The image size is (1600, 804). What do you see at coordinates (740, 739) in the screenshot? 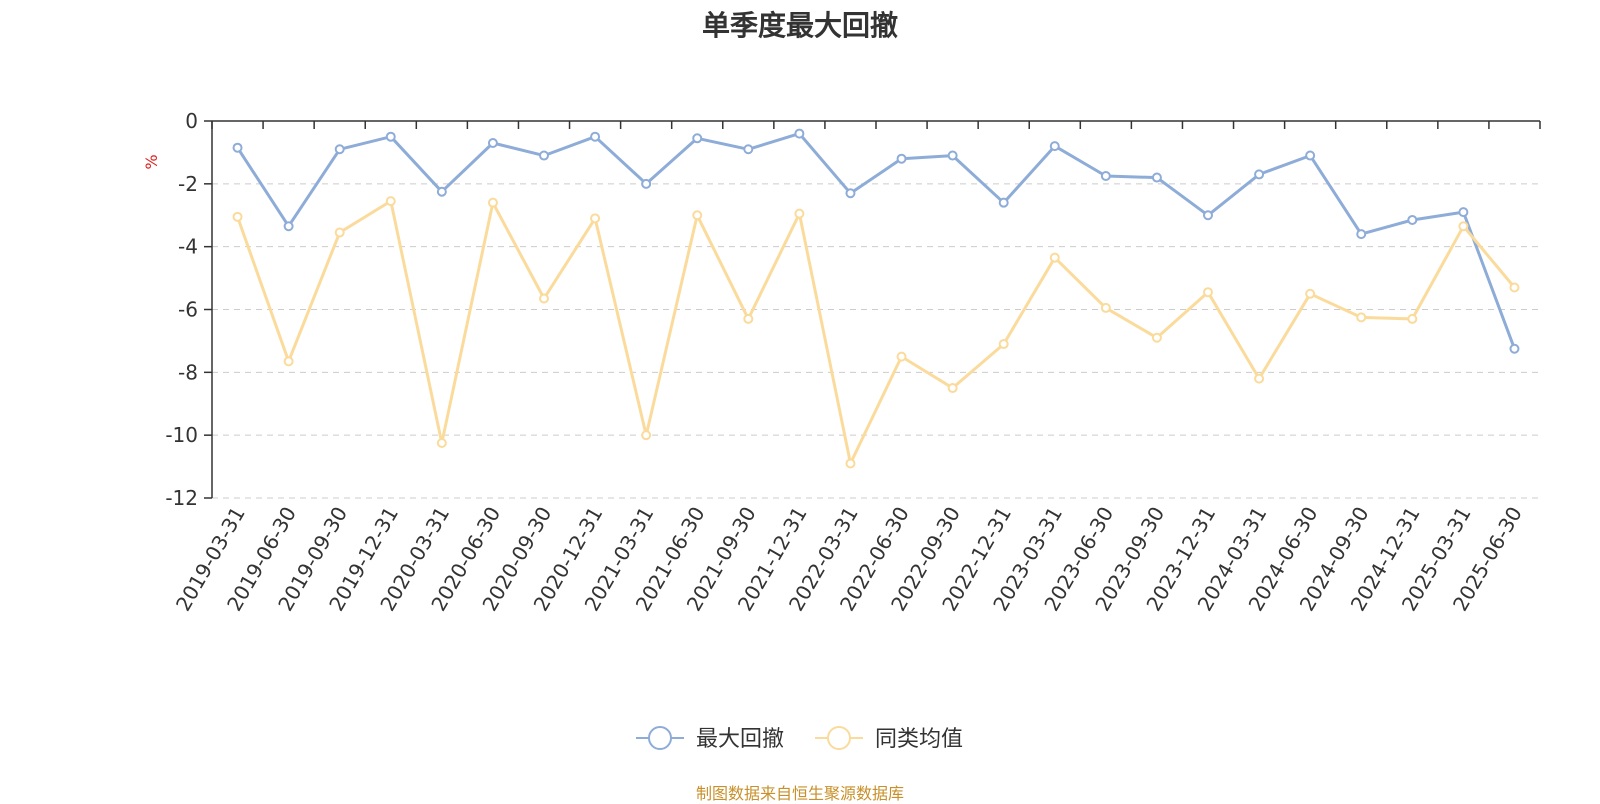
I see `legend-label: 最大回撤` at bounding box center [740, 739].